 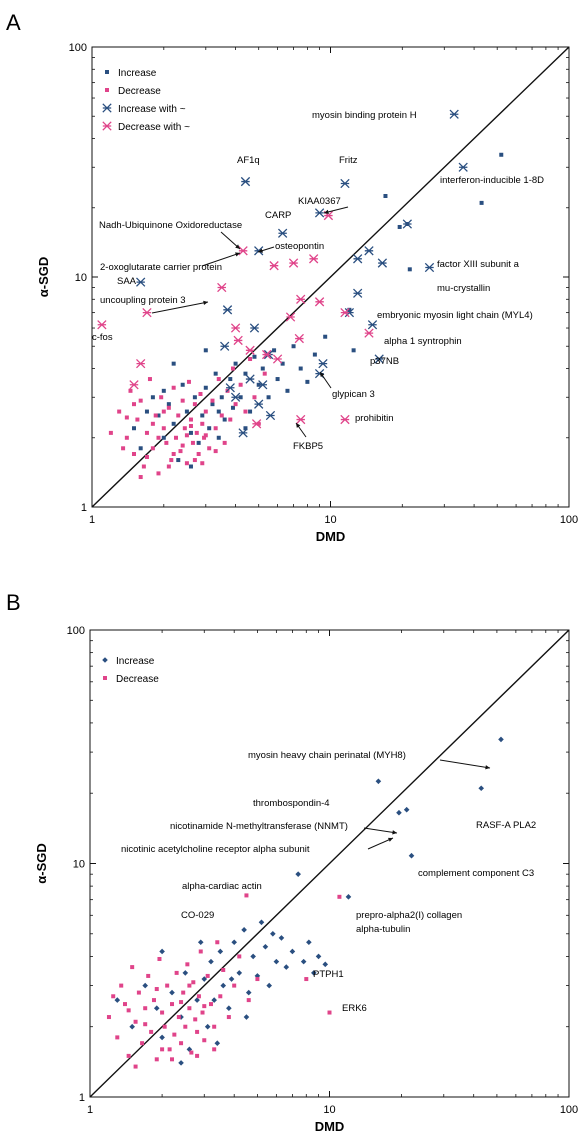 I want to click on y-tick-label: 10, so click(x=81, y=278).